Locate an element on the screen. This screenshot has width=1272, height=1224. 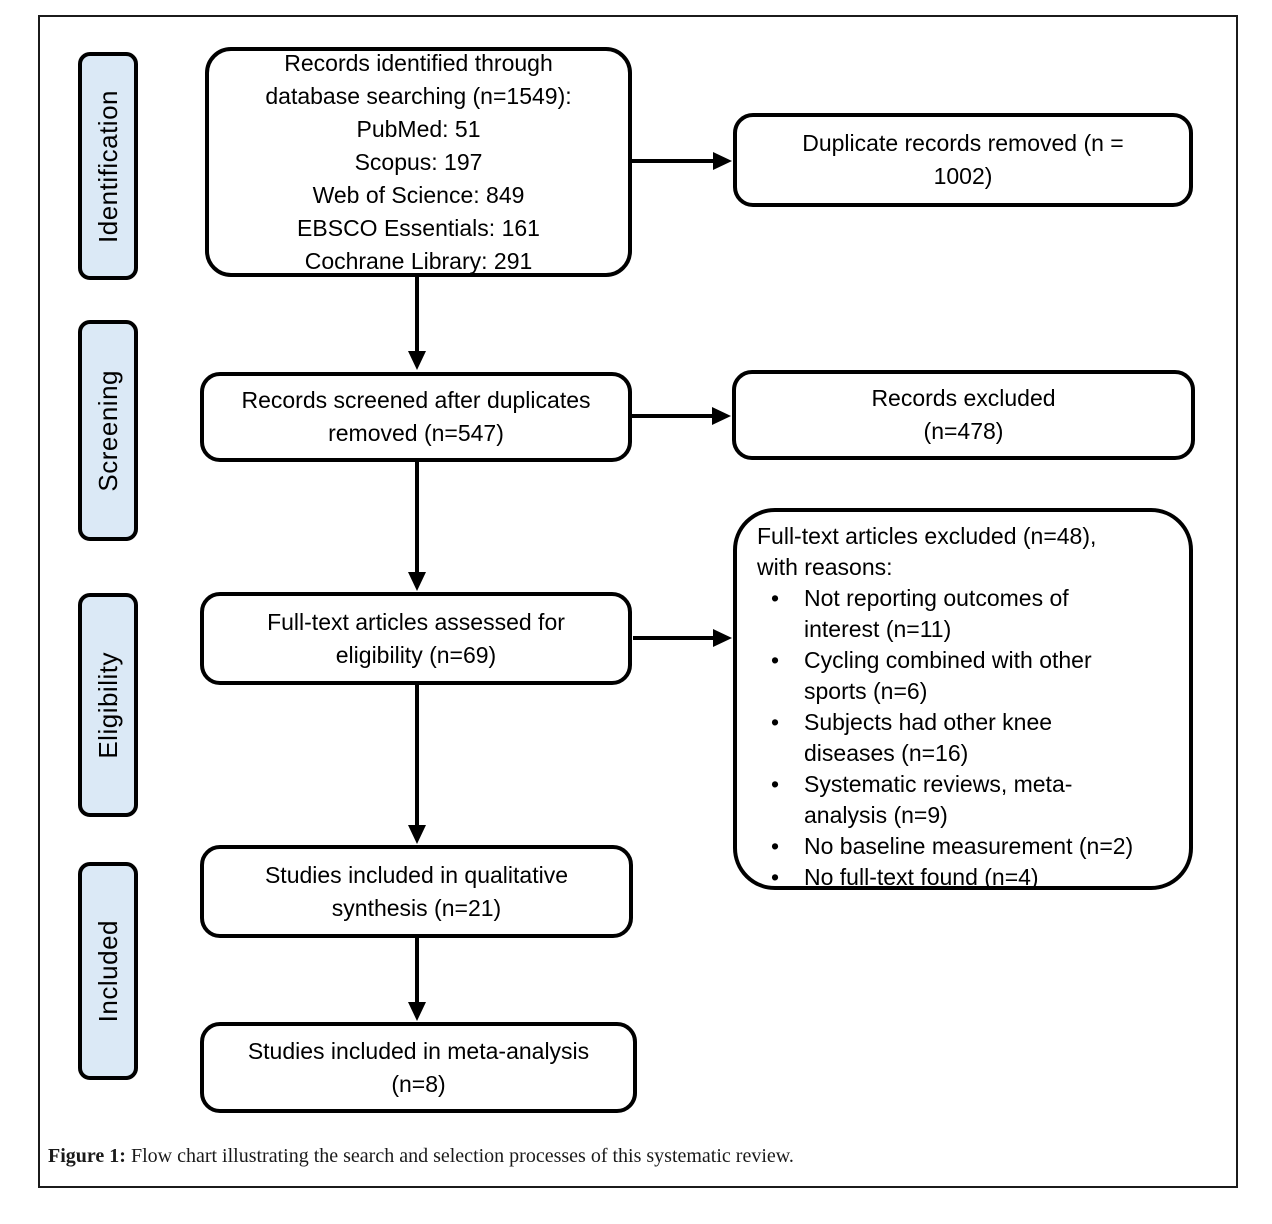
stage-label-identification-text: Identification is located at coordinates (107, 166).